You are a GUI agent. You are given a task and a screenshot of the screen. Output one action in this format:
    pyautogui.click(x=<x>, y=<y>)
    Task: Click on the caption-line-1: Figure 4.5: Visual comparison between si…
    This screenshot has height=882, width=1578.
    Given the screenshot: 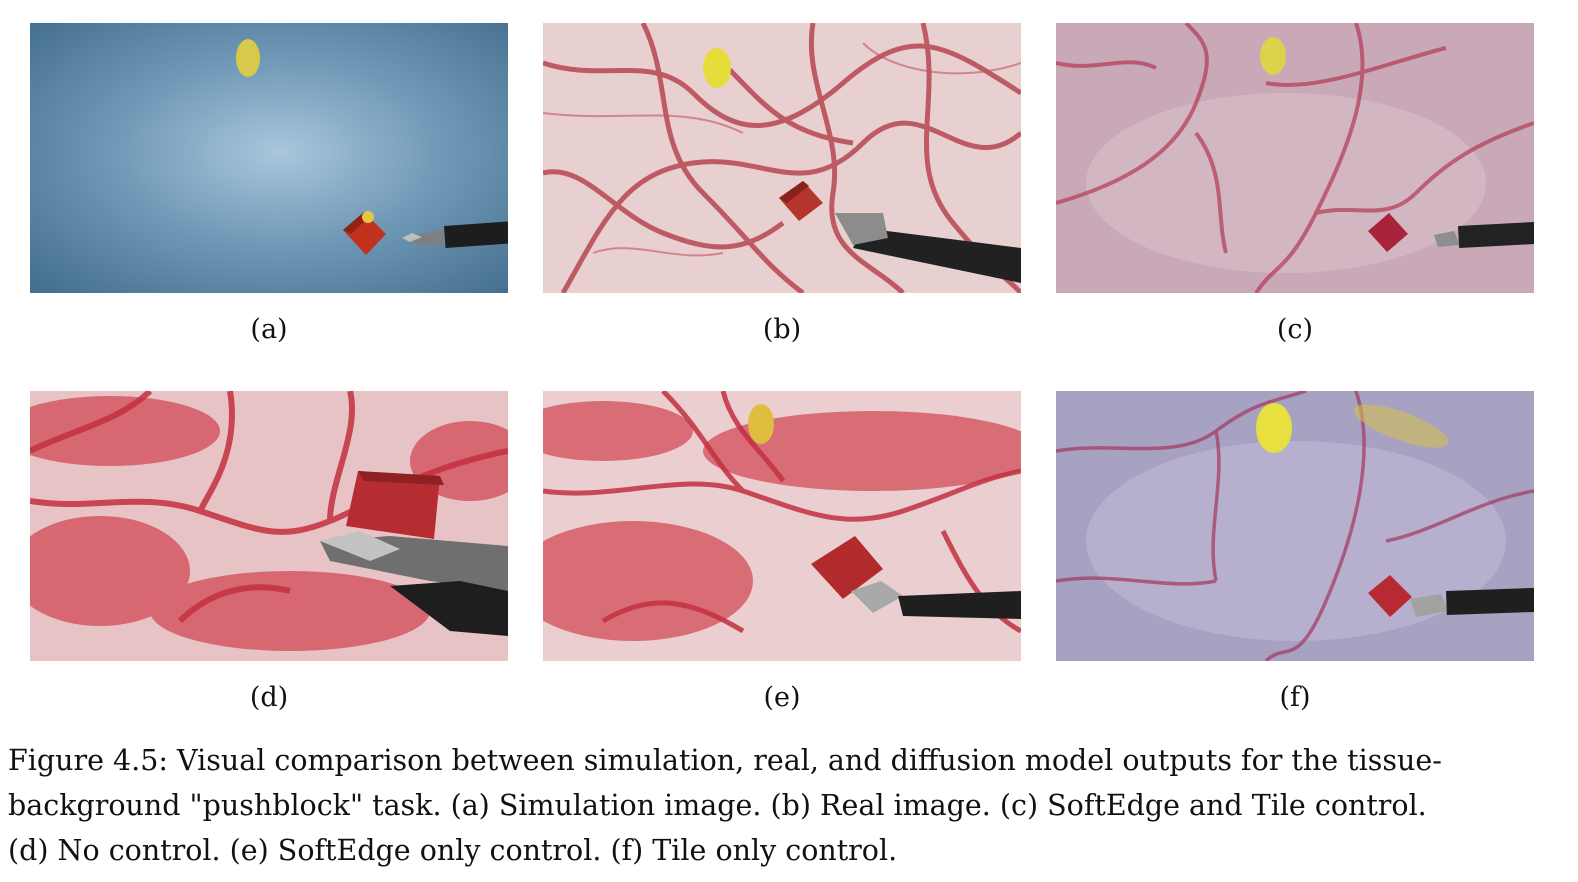 What is the action you would take?
    pyautogui.click(x=725, y=760)
    